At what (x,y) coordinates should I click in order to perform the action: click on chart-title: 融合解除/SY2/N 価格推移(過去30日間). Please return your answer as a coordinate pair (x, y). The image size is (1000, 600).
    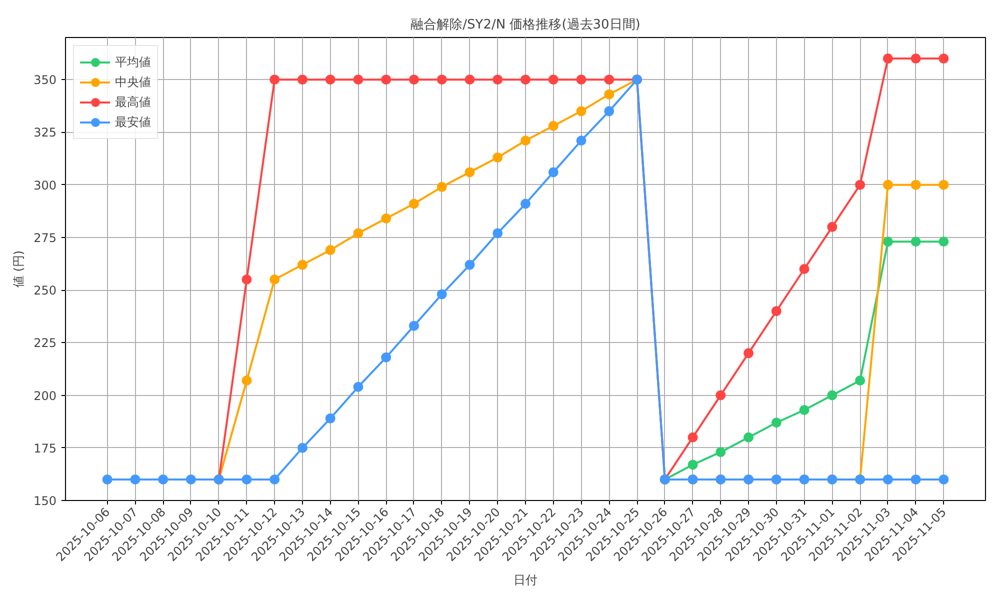
    Looking at the image, I should click on (525, 25).